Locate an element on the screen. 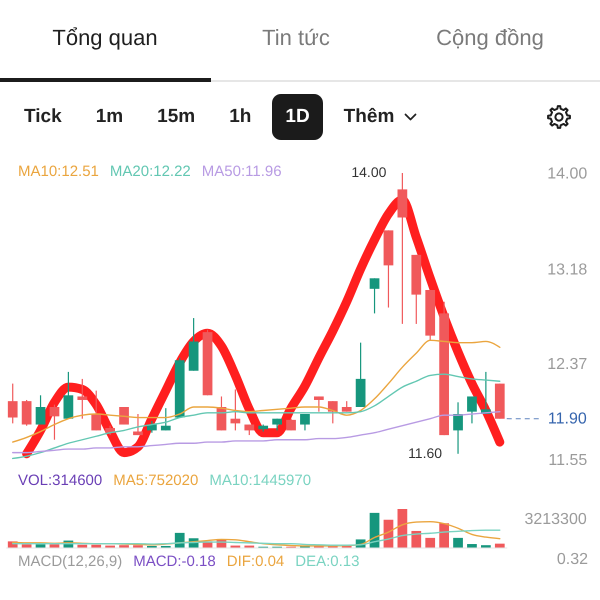 The height and width of the screenshot is (600, 600). y-tick-label: 14.00 is located at coordinates (567, 173).